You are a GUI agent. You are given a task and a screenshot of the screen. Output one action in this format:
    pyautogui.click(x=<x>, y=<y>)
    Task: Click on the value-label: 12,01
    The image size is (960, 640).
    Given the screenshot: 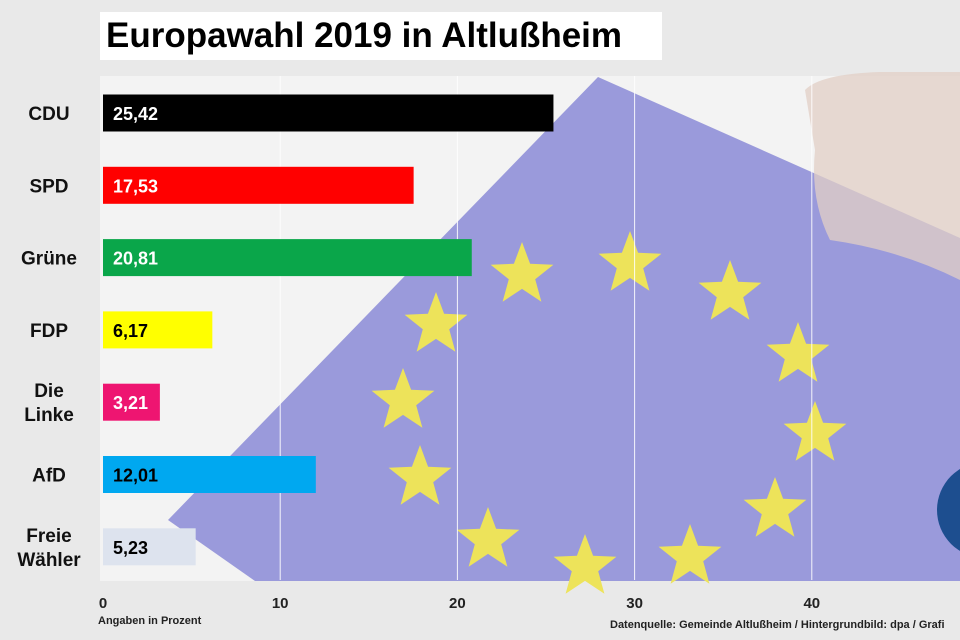 What is the action you would take?
    pyautogui.click(x=135, y=476)
    